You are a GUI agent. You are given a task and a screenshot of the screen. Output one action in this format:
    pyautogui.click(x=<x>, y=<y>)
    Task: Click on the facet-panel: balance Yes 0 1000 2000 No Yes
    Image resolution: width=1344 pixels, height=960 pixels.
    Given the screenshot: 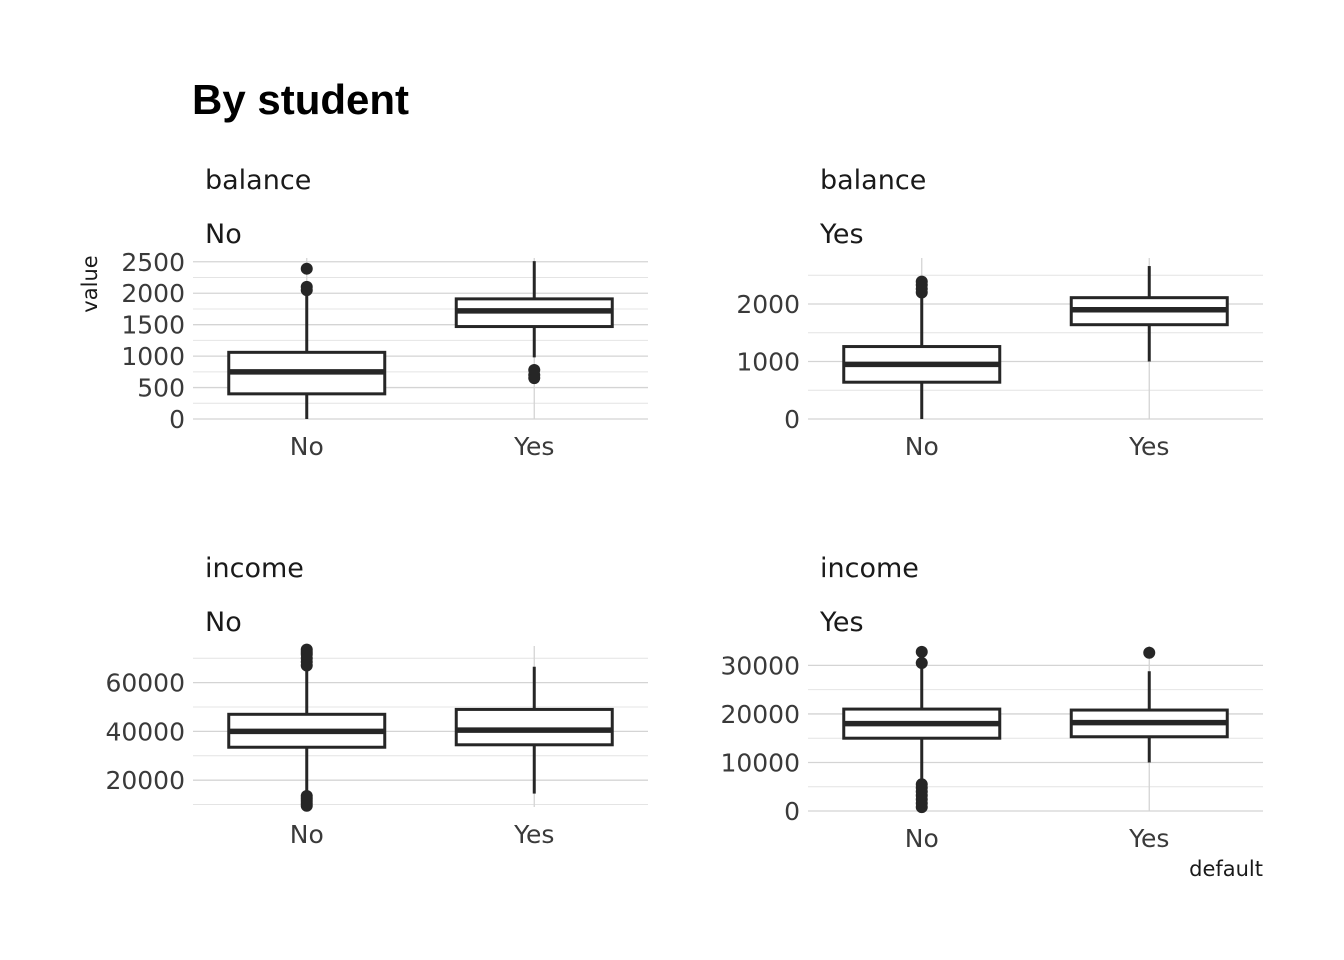 What is the action you would take?
    pyautogui.click(x=999, y=313)
    